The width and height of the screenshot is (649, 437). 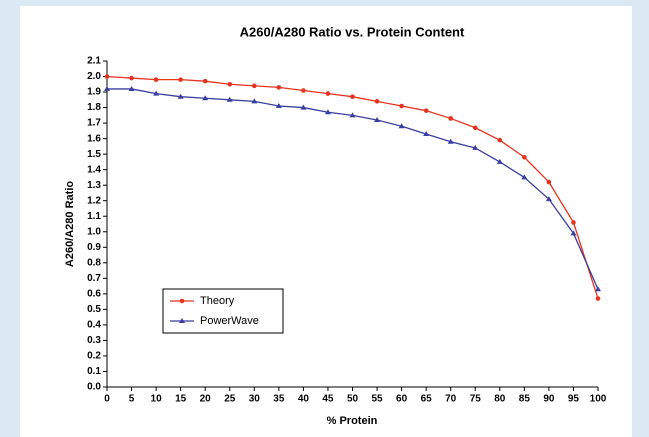 I want to click on x-tick-label: 85, so click(x=525, y=399).